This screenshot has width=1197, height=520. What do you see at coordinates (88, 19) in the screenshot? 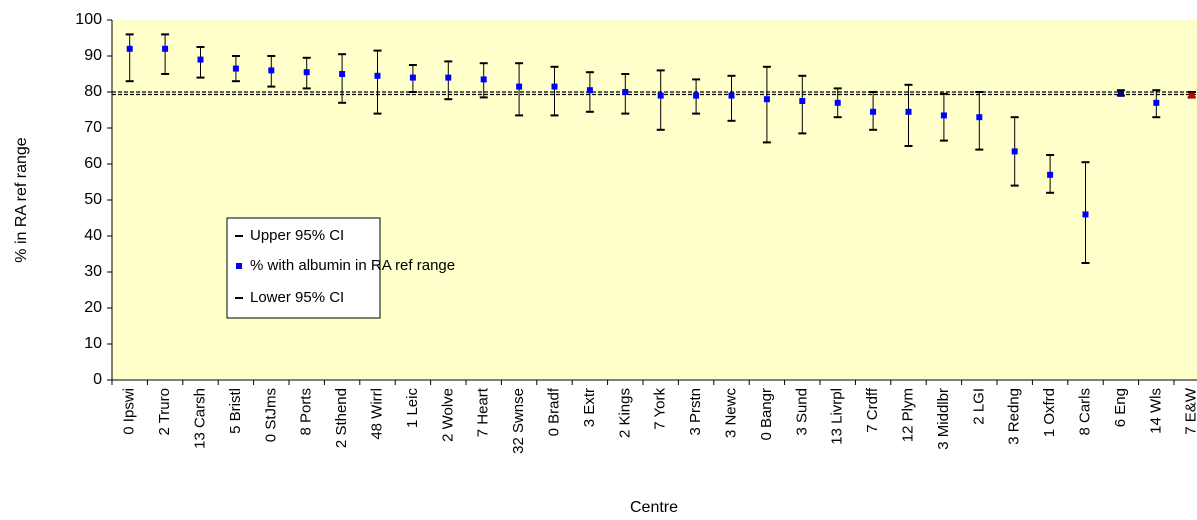
I see `y-tick-label: 100` at bounding box center [88, 19].